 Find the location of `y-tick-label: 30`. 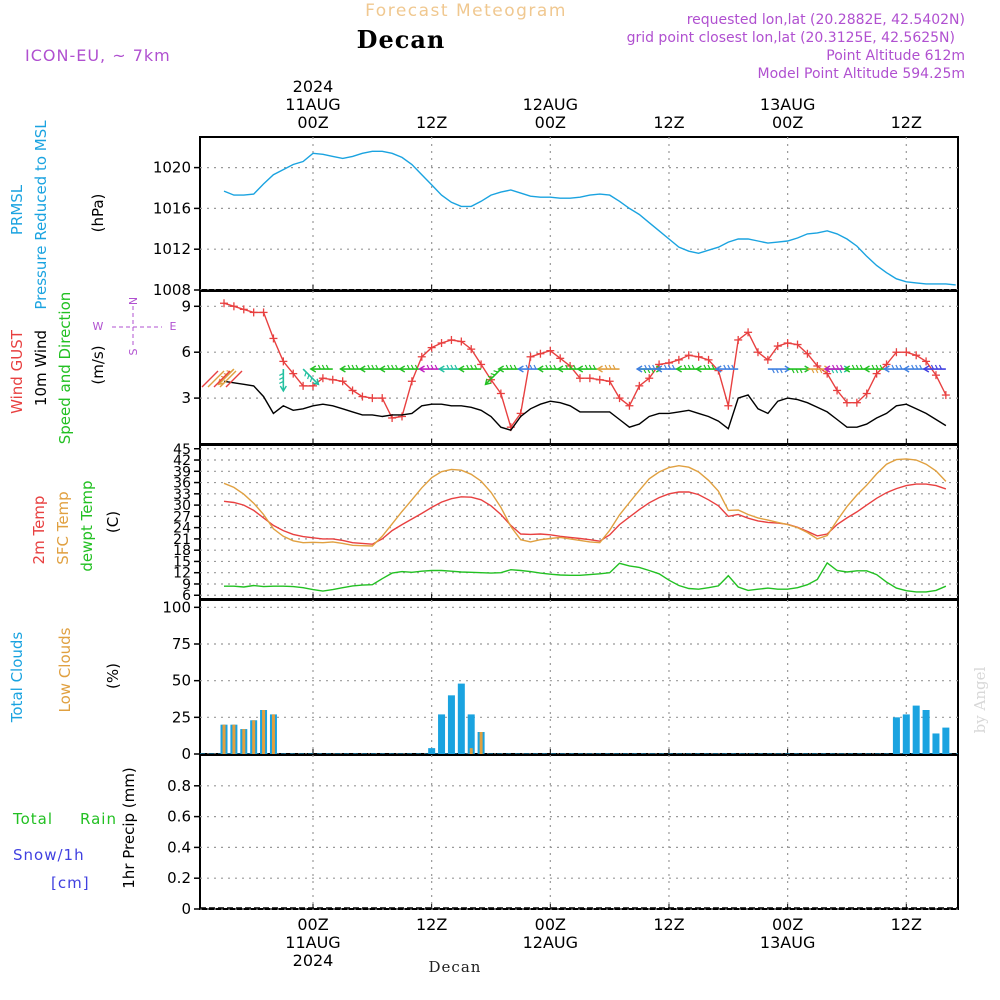

y-tick-label: 30 is located at coordinates (182, 506).